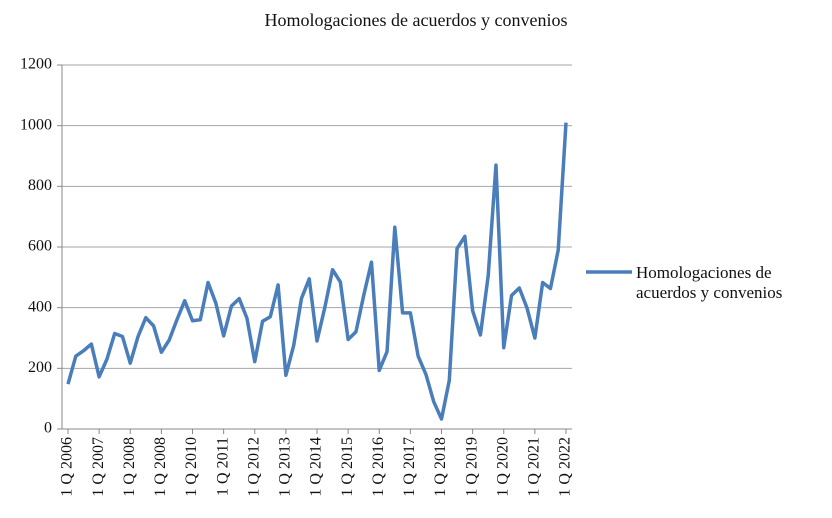 The width and height of the screenshot is (832, 518). What do you see at coordinates (191, 467) in the screenshot?
I see `x-tick-label: 1 Q 2010` at bounding box center [191, 467].